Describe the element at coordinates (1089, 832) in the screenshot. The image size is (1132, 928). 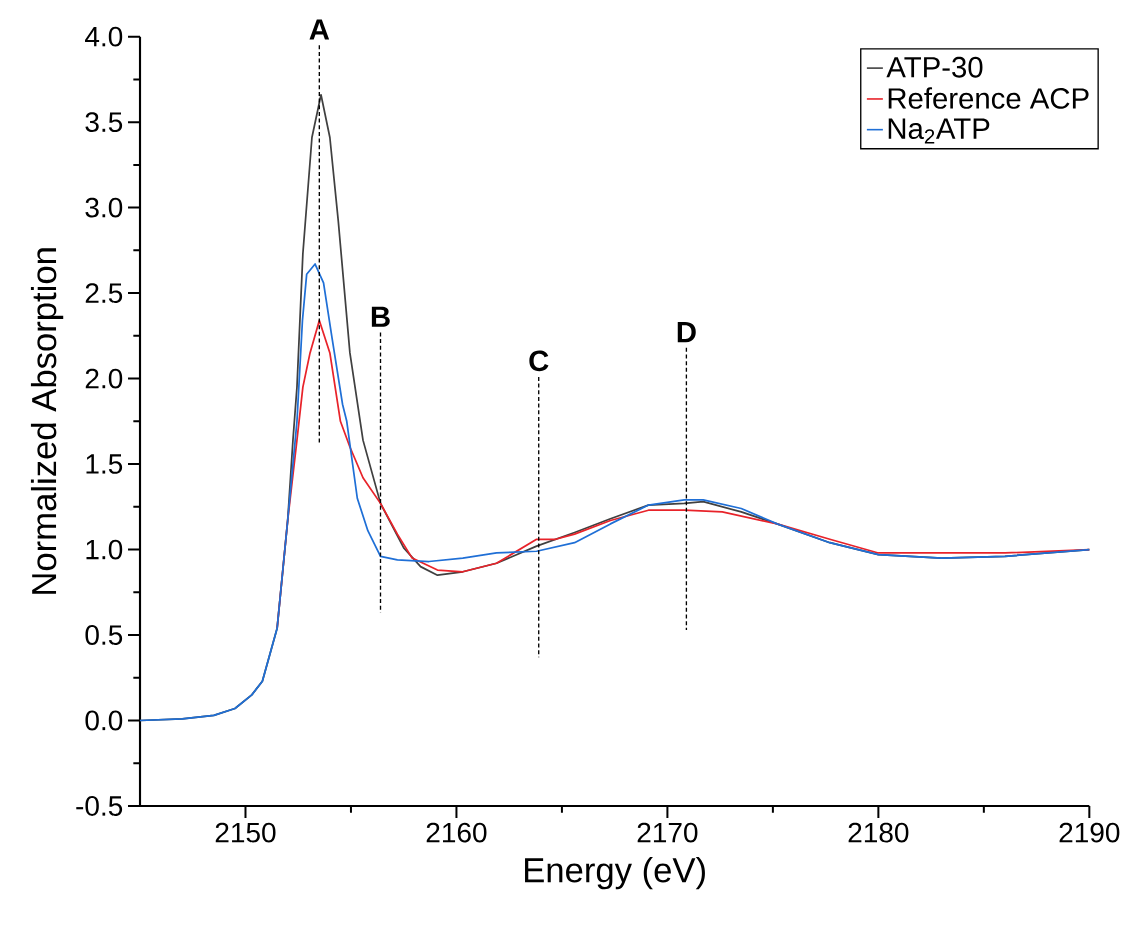
I see `x-tick-label: 2190` at that location.